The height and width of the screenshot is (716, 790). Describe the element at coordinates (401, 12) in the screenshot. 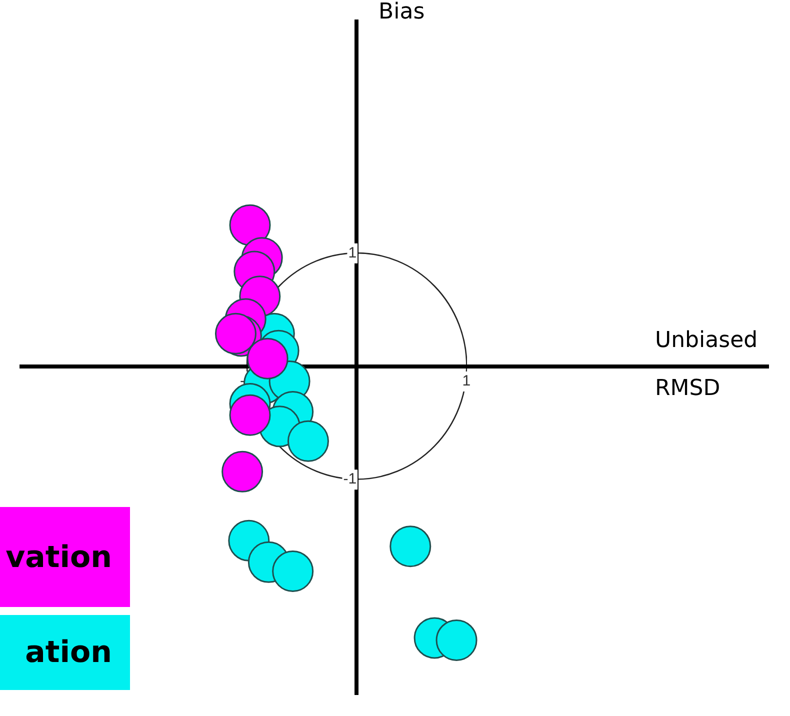

I see `y-axis-title: Bias` at that location.